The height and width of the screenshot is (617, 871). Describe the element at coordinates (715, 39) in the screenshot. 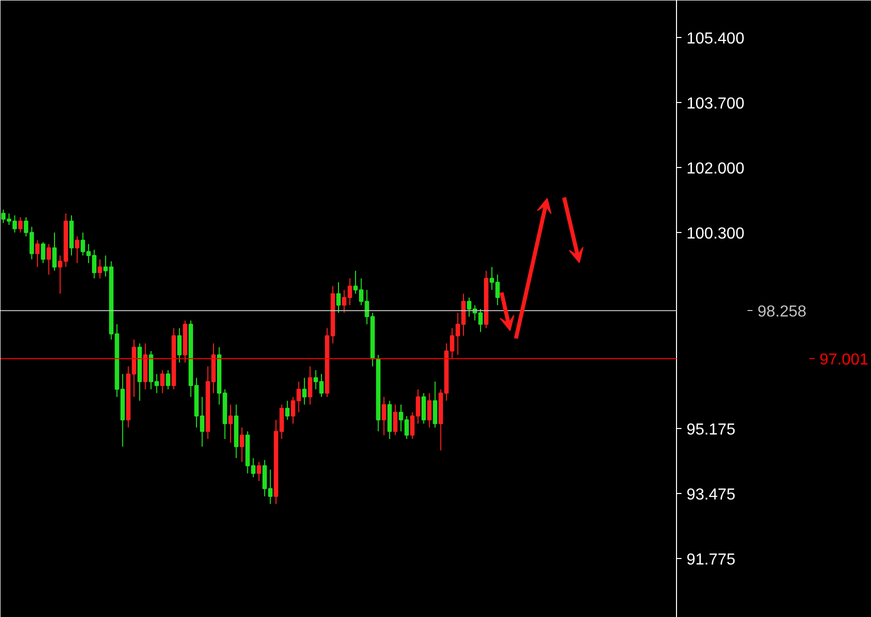

I see `y-tick-label: 105.400` at that location.